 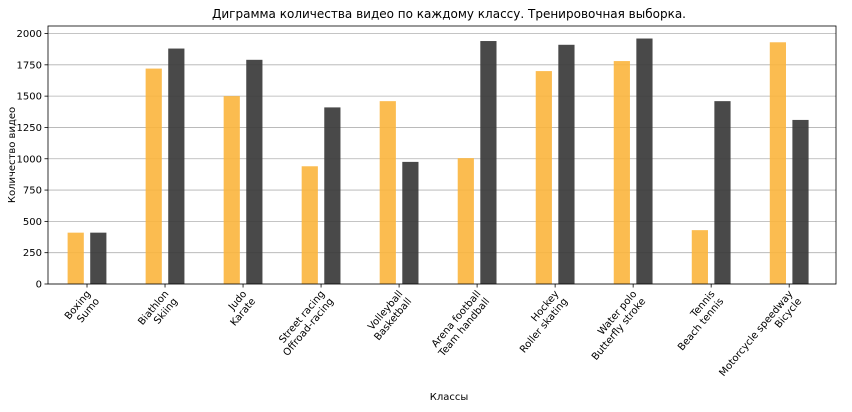 I want to click on y-tick-label: 1250, so click(x=29, y=128).